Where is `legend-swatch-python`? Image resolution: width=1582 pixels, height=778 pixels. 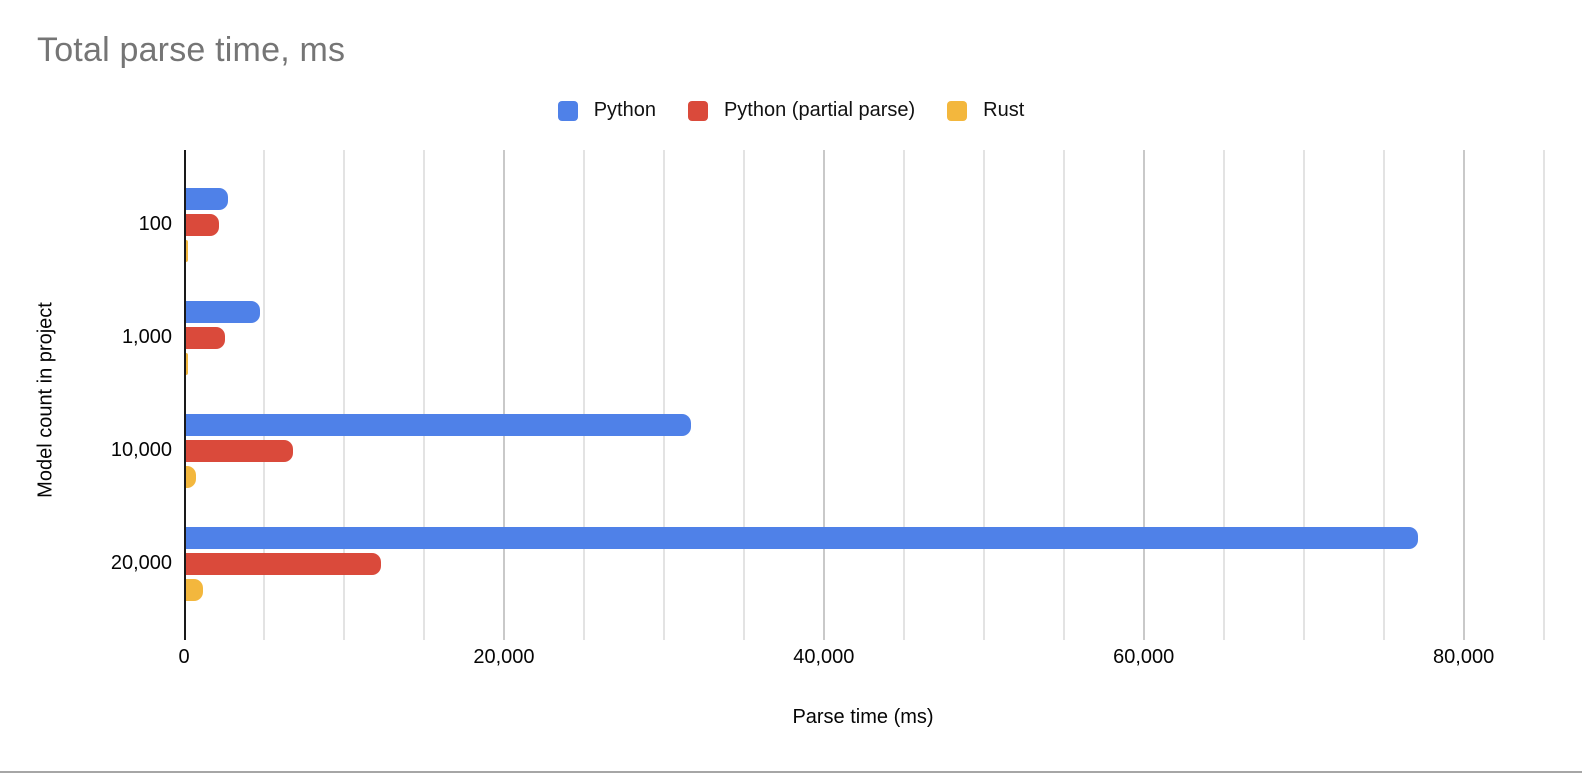
legend-swatch-python is located at coordinates (567, 110).